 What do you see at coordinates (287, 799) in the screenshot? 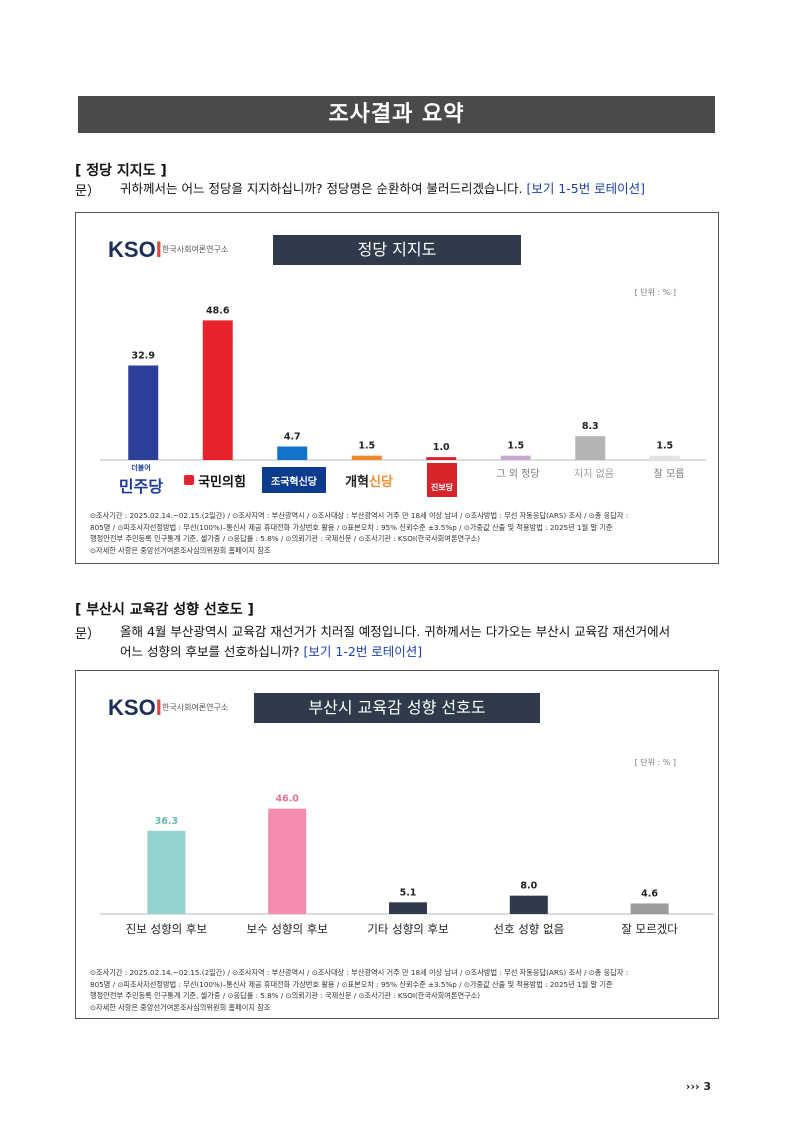
I see `edu-value-label: 46.0` at bounding box center [287, 799].